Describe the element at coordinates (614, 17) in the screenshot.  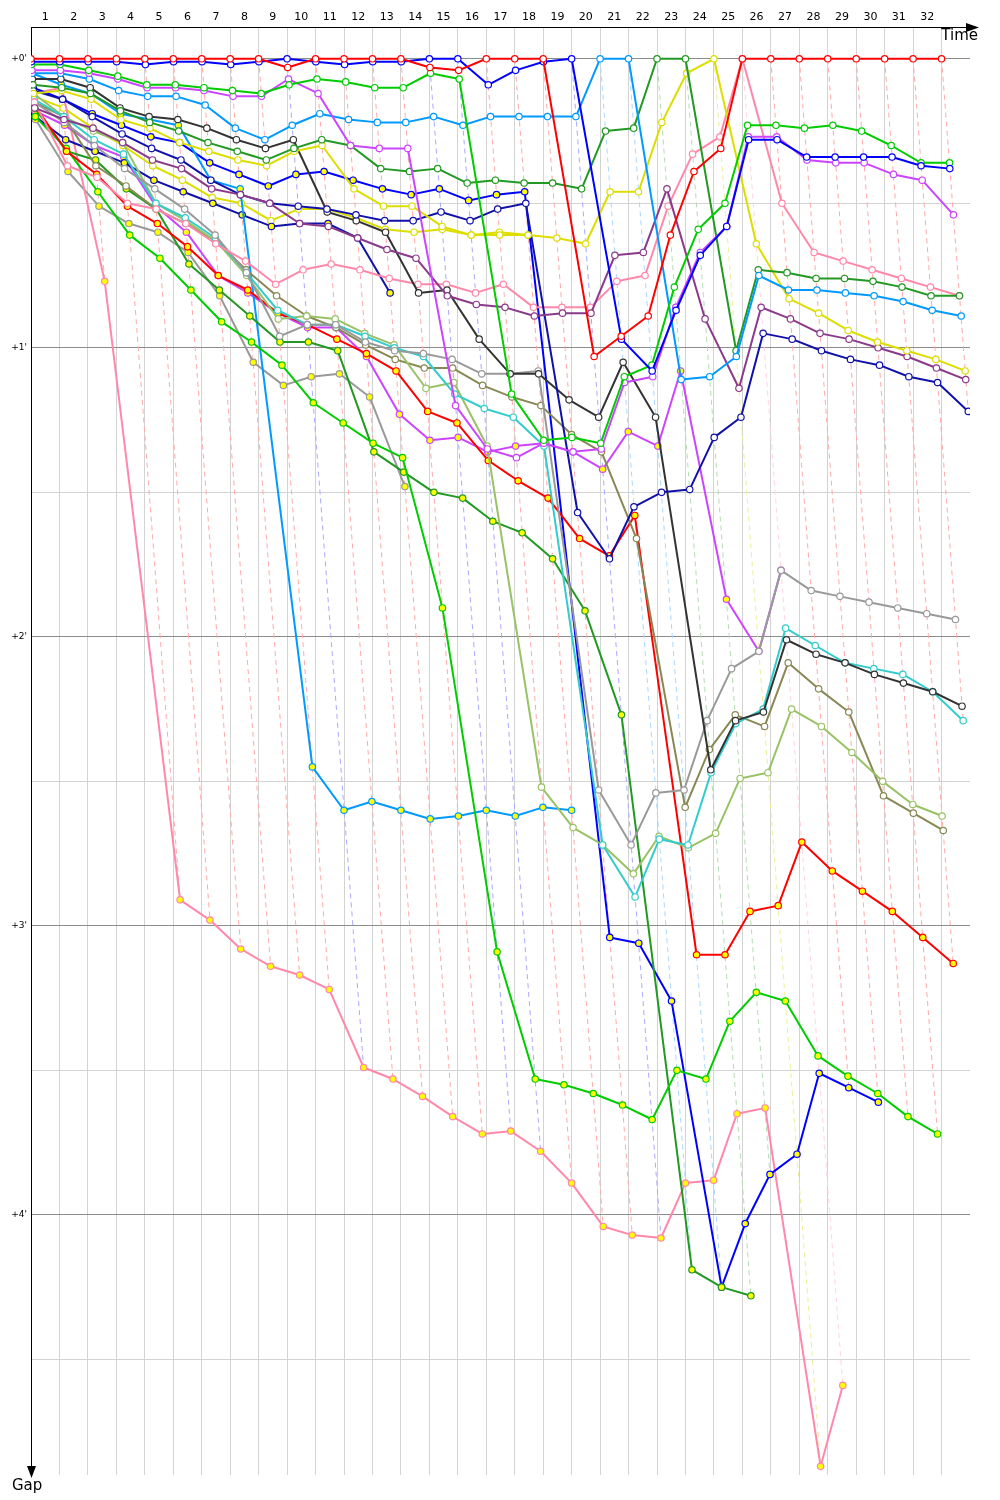
I see `x-tick-label: 21` at that location.